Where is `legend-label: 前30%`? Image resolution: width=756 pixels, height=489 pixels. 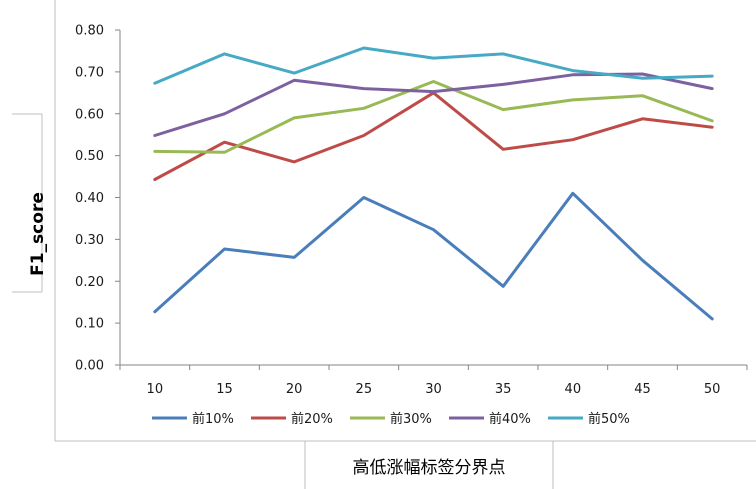
legend-label: 前30% is located at coordinates (411, 419).